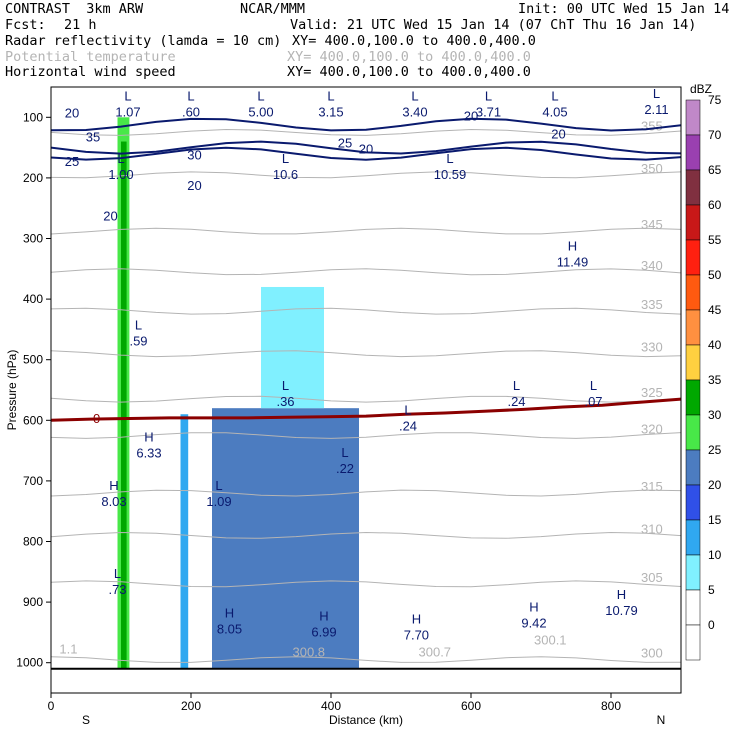  What do you see at coordinates (715, 275) in the screenshot?
I see `colorbar-level: 50` at bounding box center [715, 275].